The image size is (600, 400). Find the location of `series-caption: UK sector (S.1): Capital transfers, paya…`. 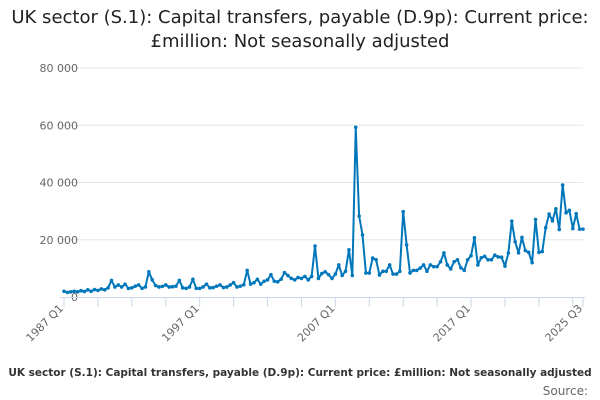

series-caption: UK sector (S.1): Capital transfers, paya… is located at coordinates (300, 373).